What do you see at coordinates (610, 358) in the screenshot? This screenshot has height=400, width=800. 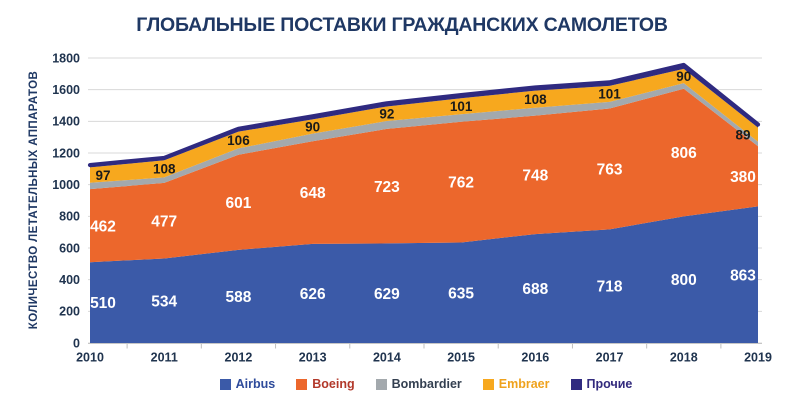 I see `x-tick-label: 2017` at bounding box center [610, 358].